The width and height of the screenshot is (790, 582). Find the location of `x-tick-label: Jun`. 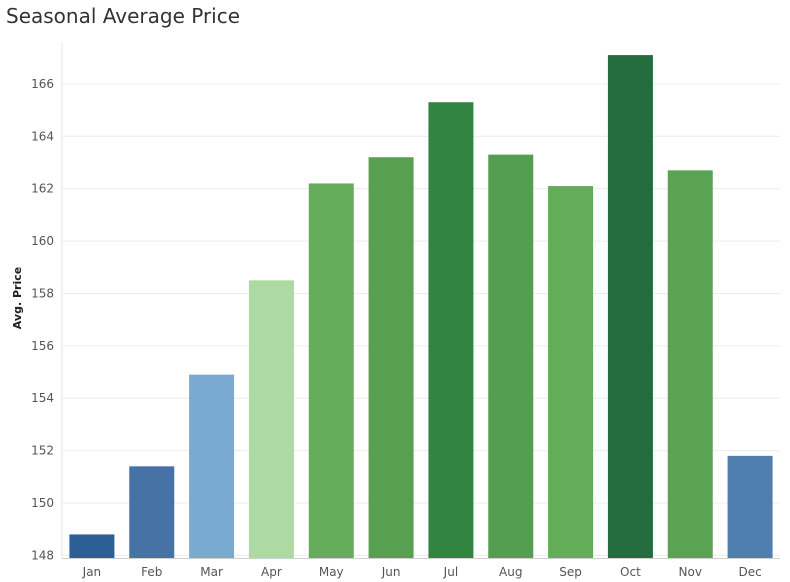

x-tick-label: Jun is located at coordinates (391, 572).